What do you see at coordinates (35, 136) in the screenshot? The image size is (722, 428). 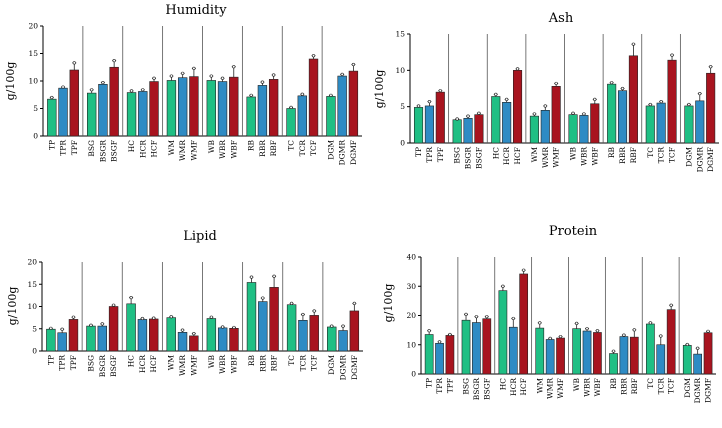 I see `y-tick-label: 0` at bounding box center [35, 136].